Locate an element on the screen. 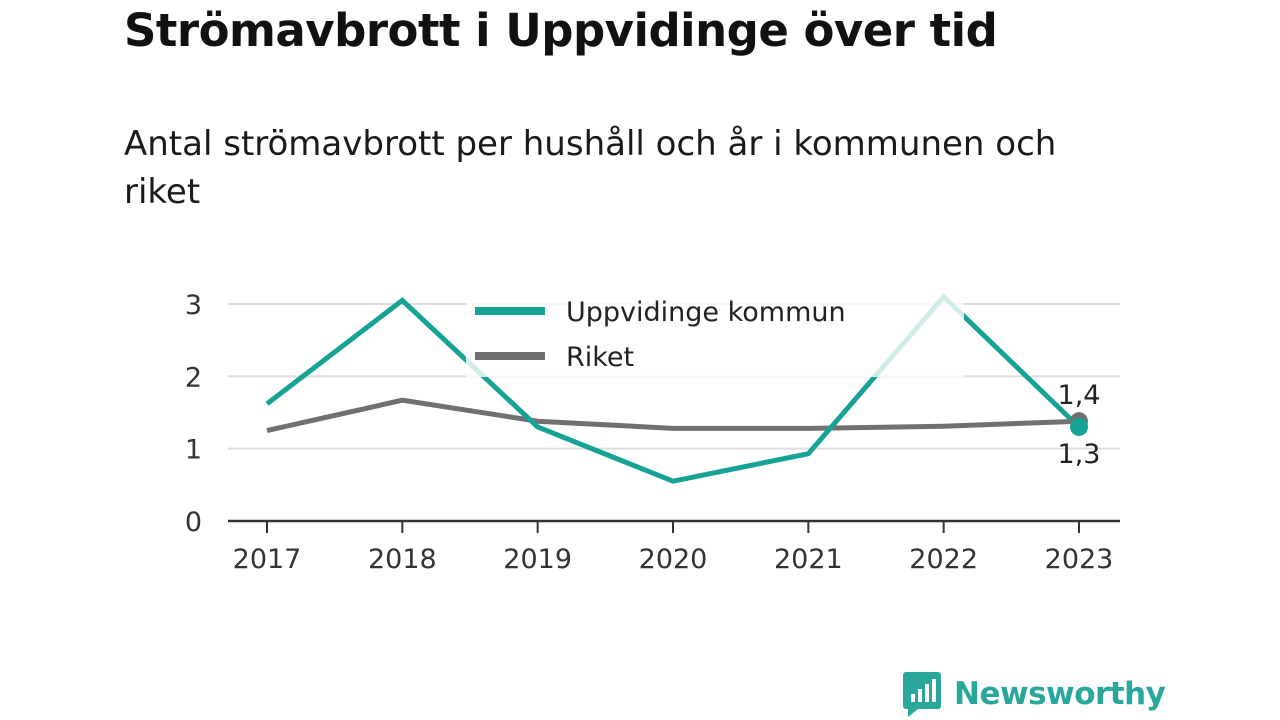  series-end-point is located at coordinates (1079, 426).